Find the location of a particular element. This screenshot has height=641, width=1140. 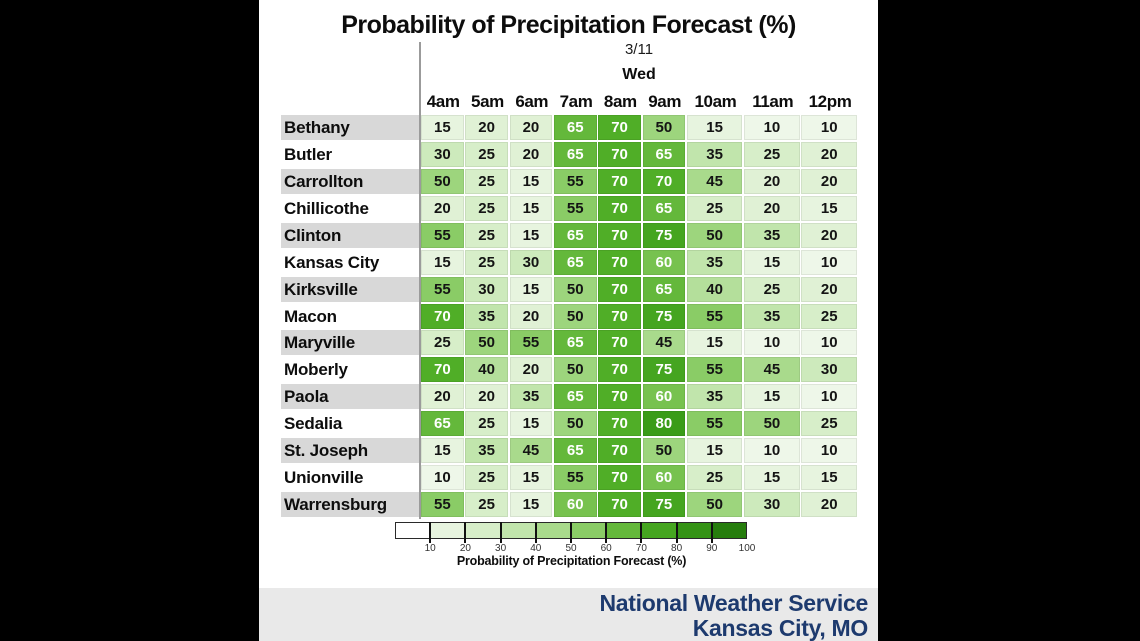

legend-tick-label: 70 is located at coordinates (641, 548).